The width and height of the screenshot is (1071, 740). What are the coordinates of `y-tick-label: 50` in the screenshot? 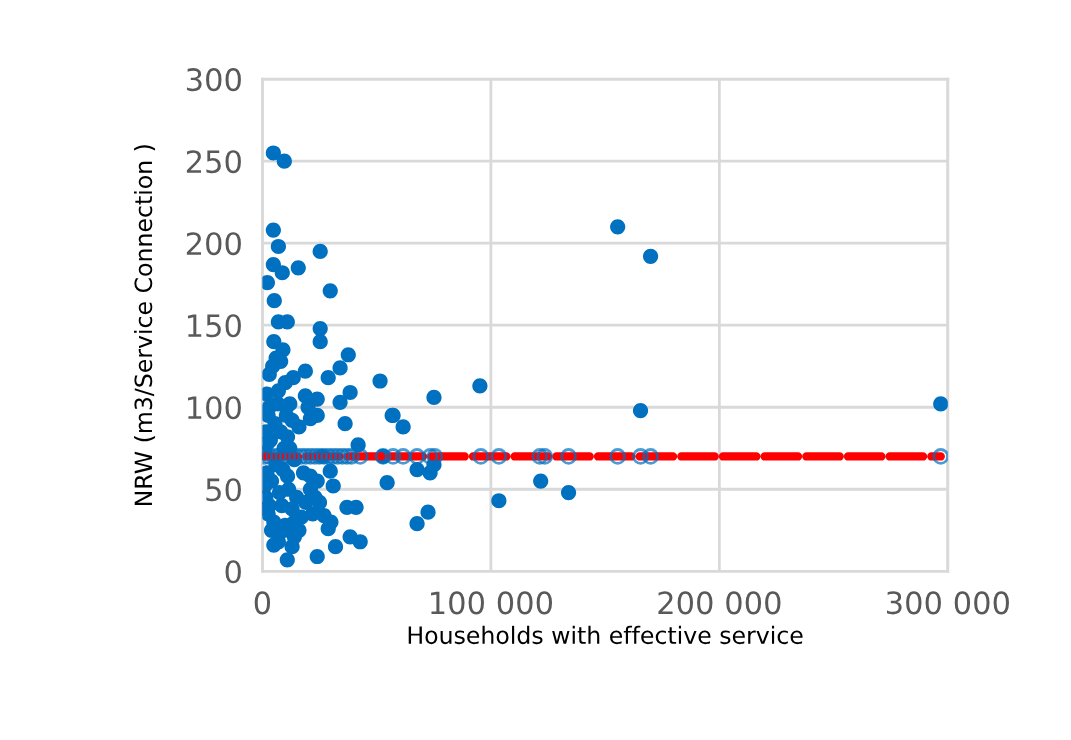 It's located at (223, 490).